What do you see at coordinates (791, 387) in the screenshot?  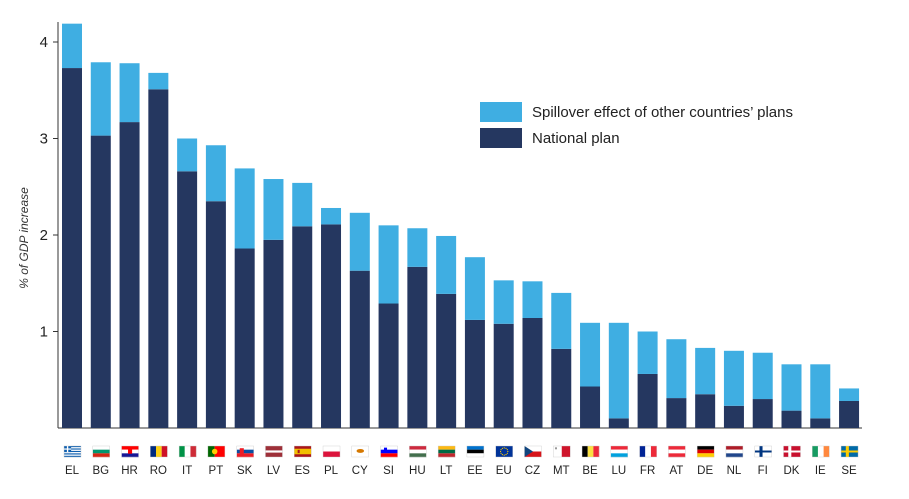 I see `bar-spillover-dk` at bounding box center [791, 387].